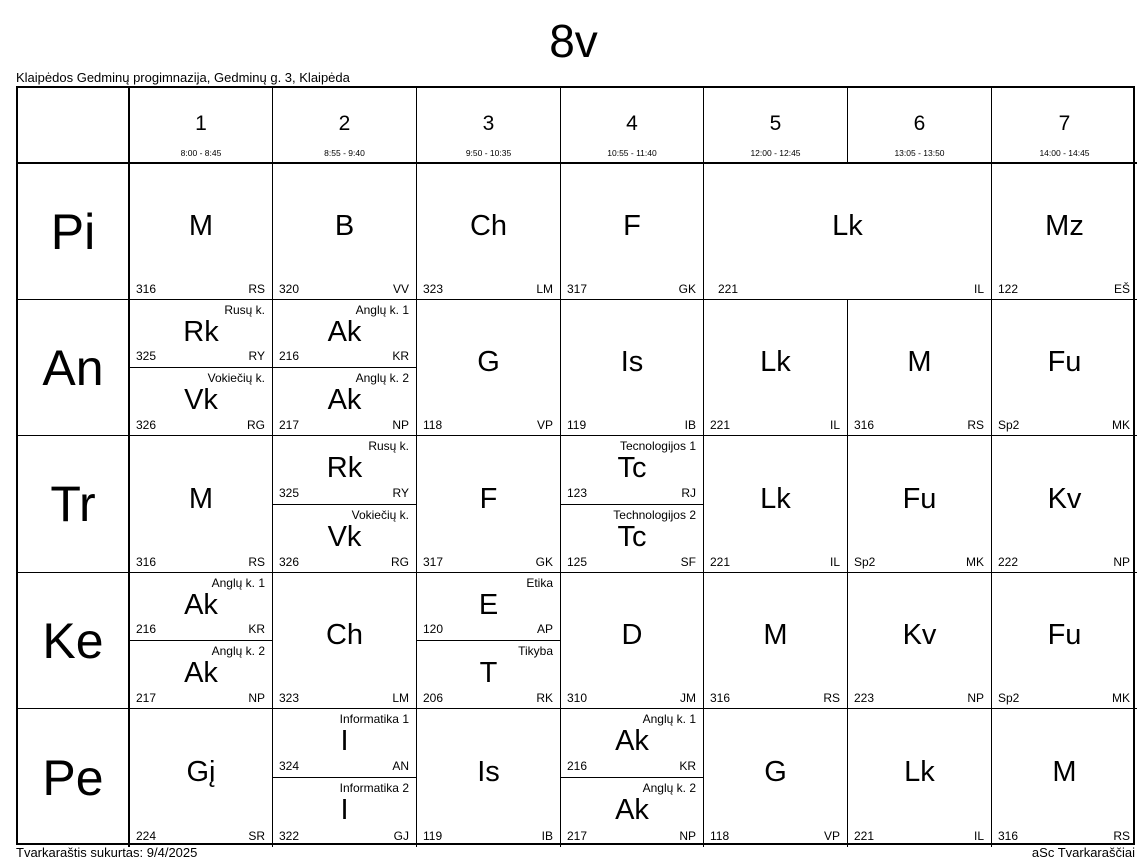  Describe the element at coordinates (400, 698) in the screenshot. I see `teacher-code: LM` at that location.